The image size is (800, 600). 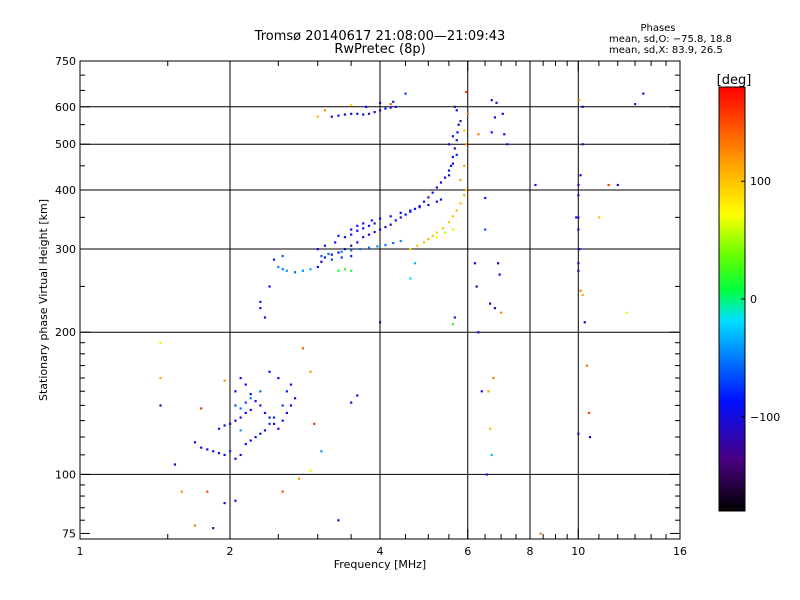 I want to click on colorbar-label: [deg], so click(x=734, y=80).